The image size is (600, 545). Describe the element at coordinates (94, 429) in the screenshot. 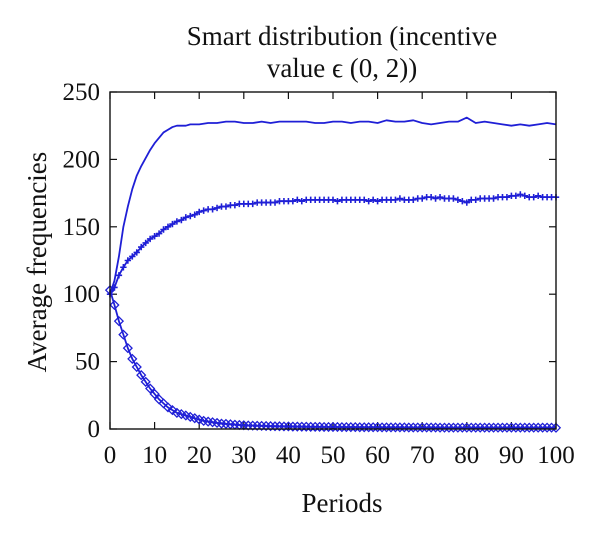

I see `y-tick-label: 0` at that location.